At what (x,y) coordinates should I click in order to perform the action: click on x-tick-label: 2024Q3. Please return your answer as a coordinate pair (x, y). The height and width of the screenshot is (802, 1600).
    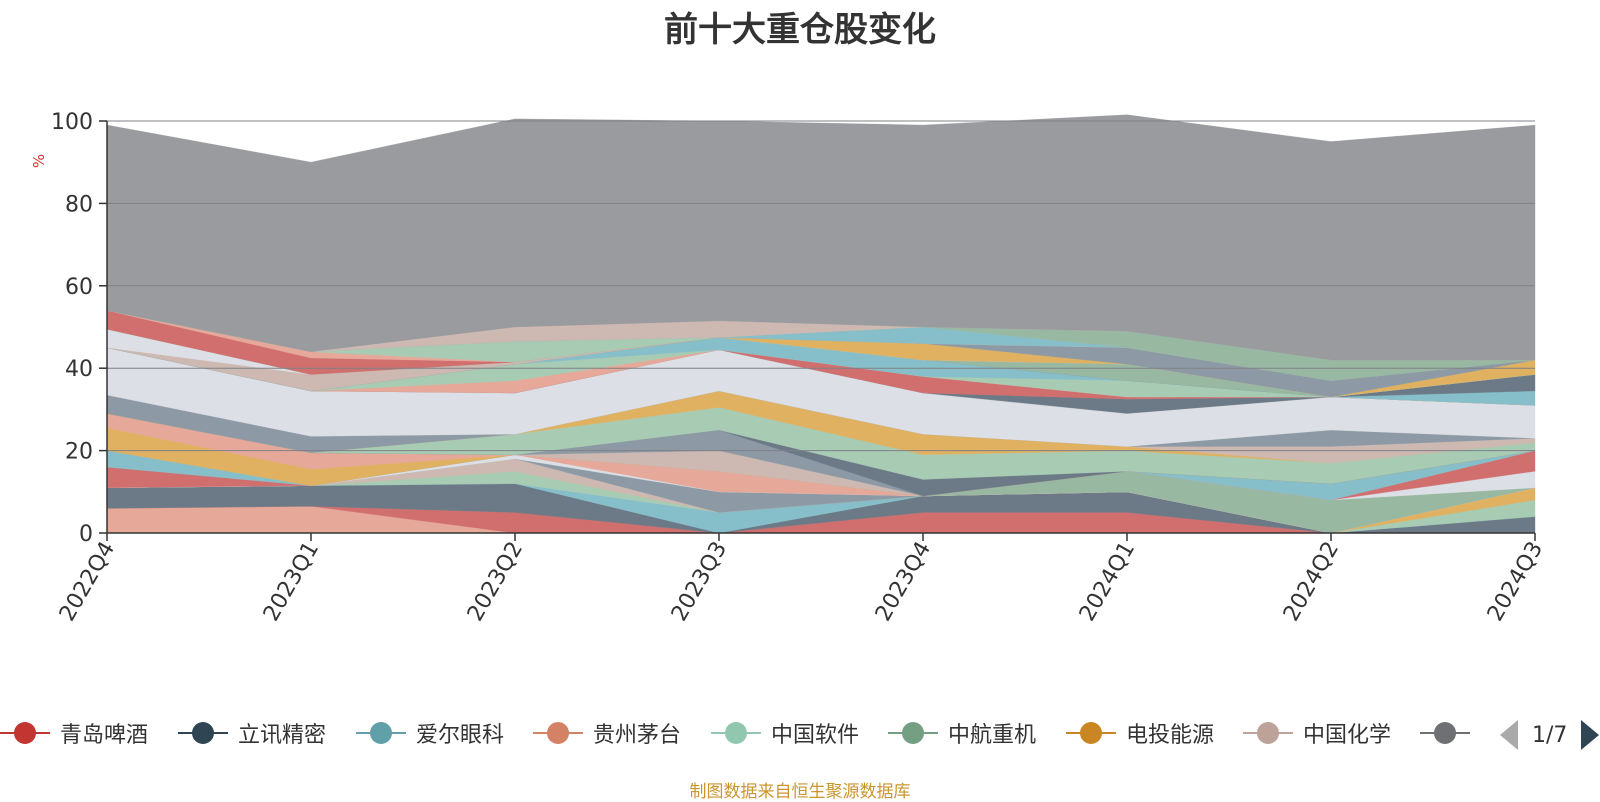
    Looking at the image, I should click on (1515, 582).